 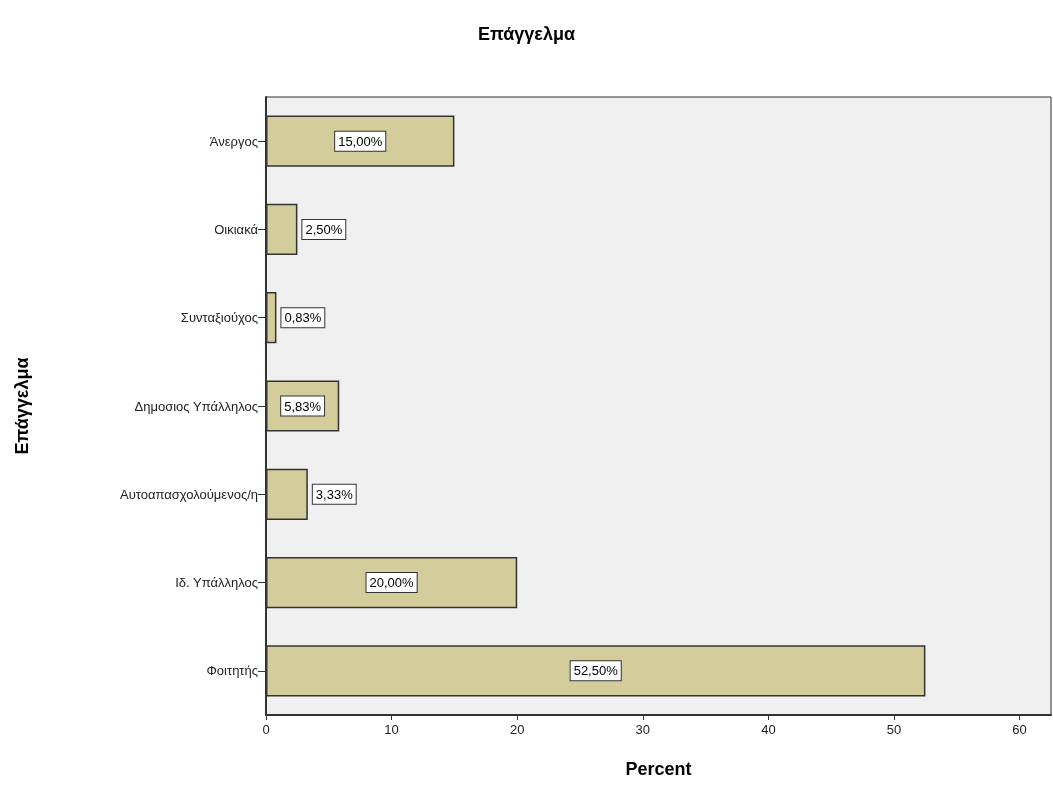 I want to click on chart-title: Επάγγελμα, so click(x=526, y=34).